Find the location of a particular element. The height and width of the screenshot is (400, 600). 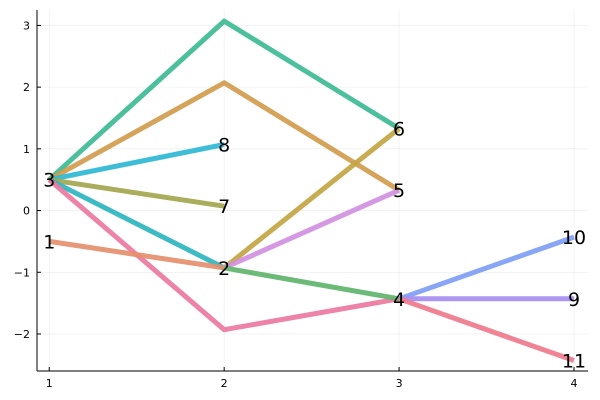

node-label: 2 is located at coordinates (224, 269).